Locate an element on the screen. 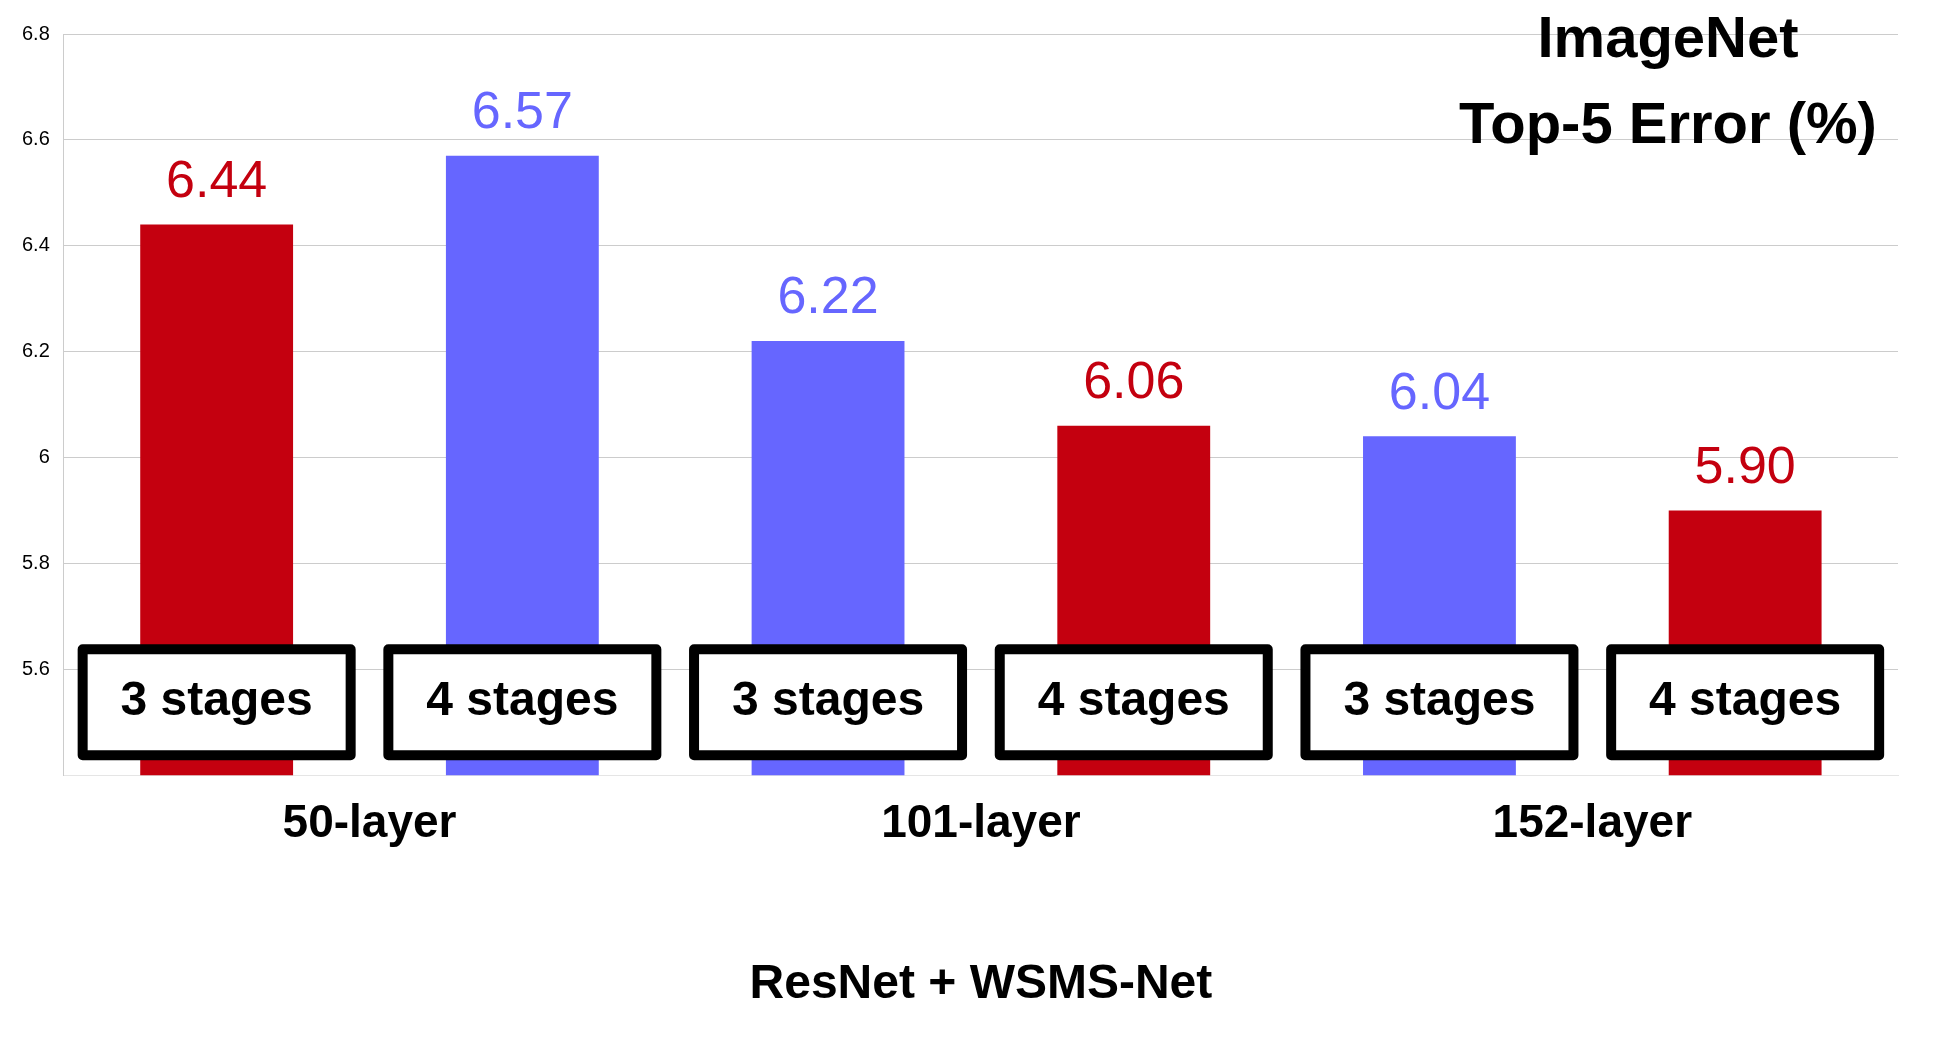 The width and height of the screenshot is (1935, 1041). x-tick-label: 101-layer is located at coordinates (981, 821).